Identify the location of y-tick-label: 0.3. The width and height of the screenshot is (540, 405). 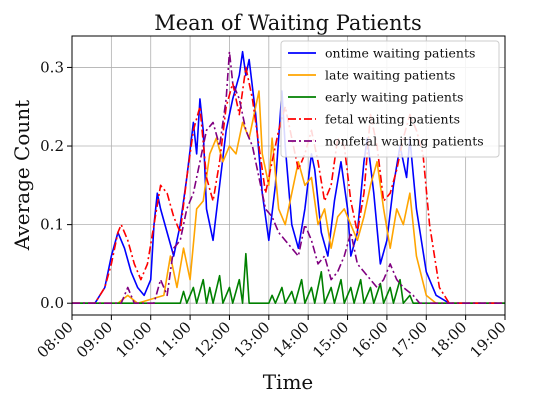
(52, 67).